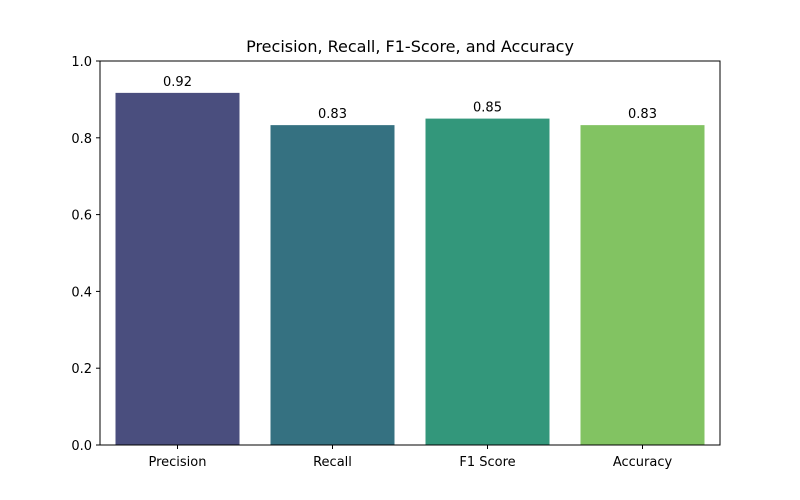 This screenshot has width=800, height=500. What do you see at coordinates (487, 462) in the screenshot?
I see `x-tick-label: F1 Score` at bounding box center [487, 462].